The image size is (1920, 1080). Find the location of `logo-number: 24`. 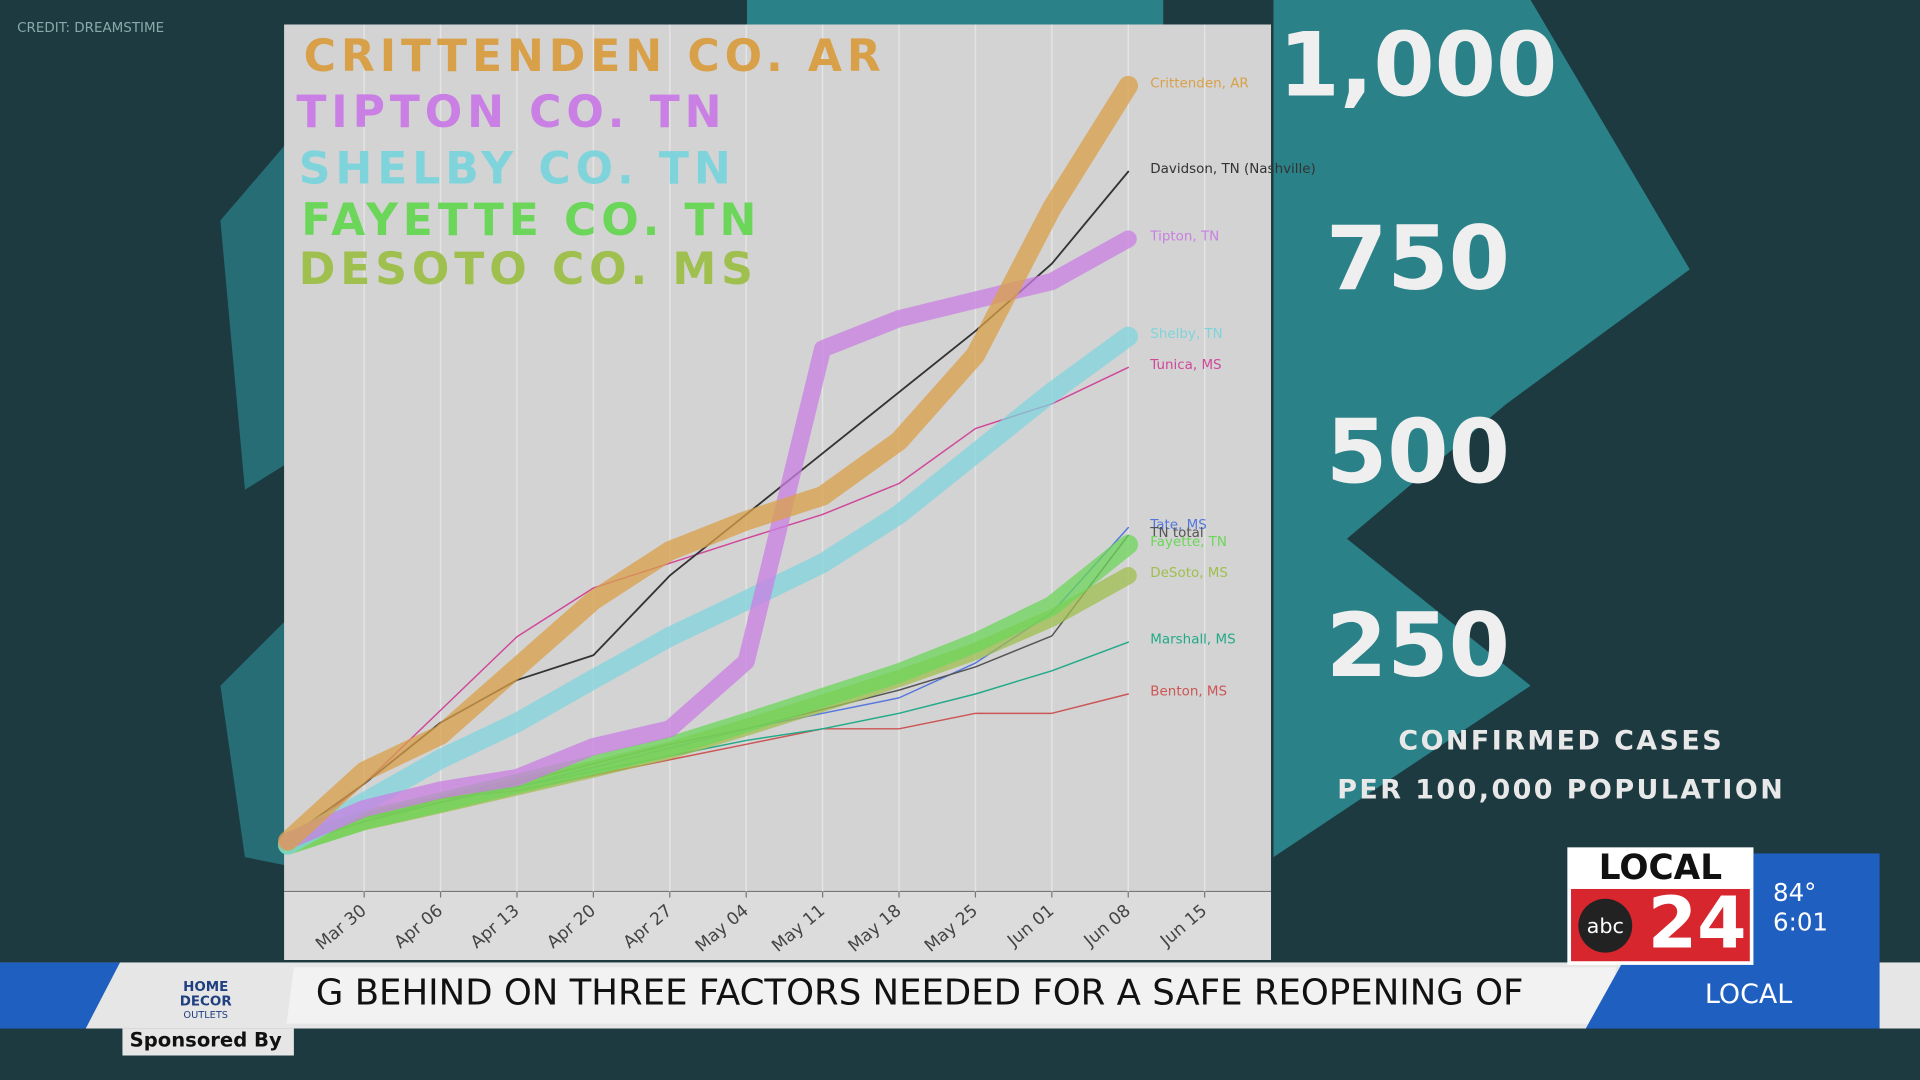

logo-number: 24 is located at coordinates (1697, 923).